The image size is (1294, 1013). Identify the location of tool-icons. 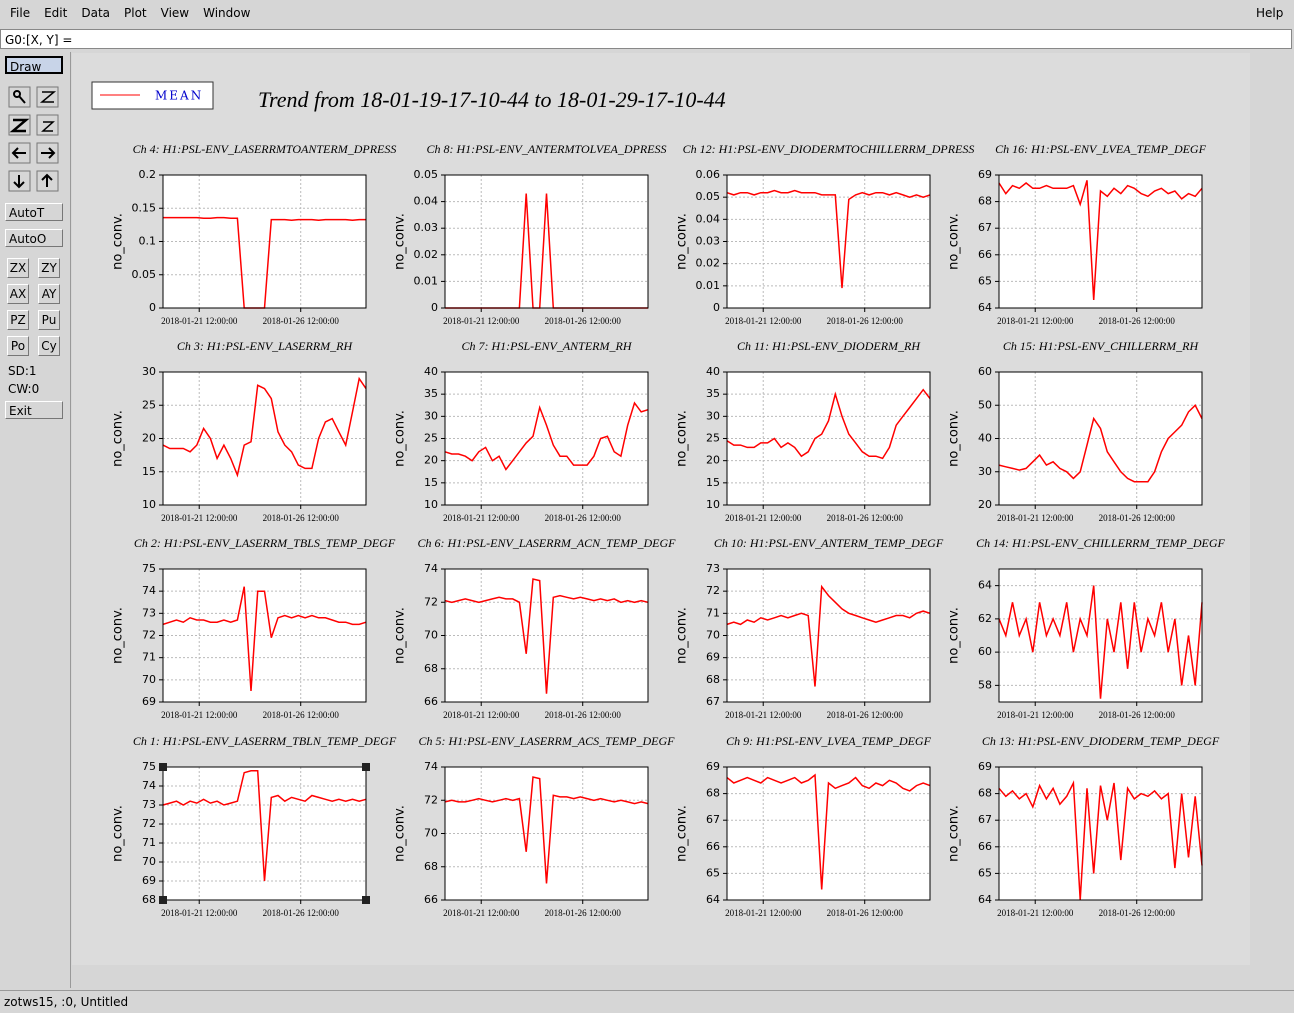
(33, 139).